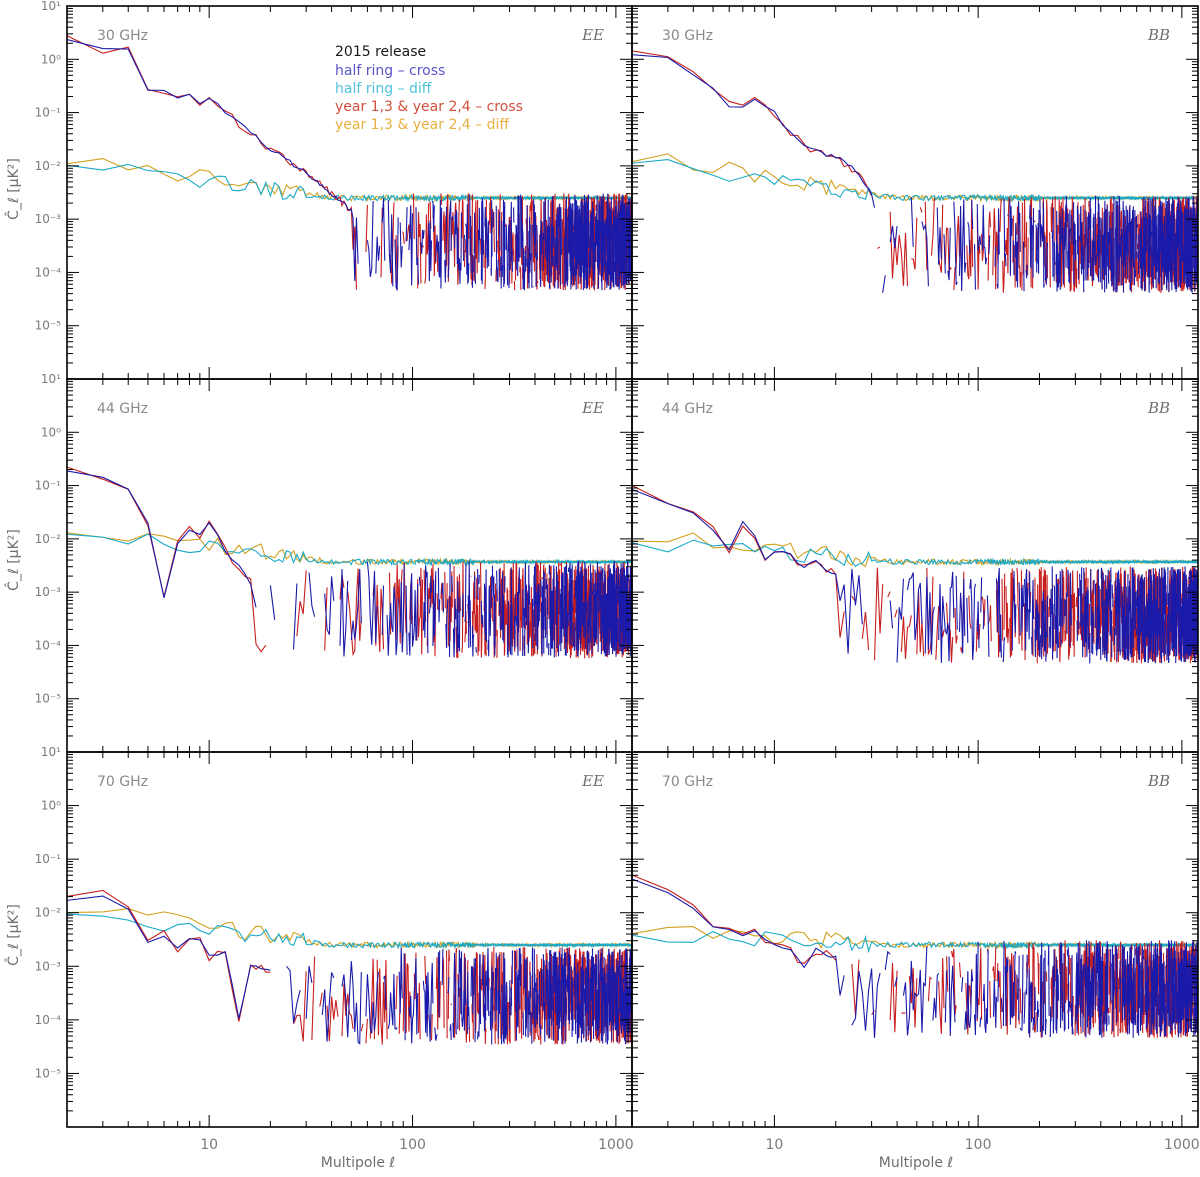  What do you see at coordinates (774, 1145) in the screenshot?
I see `x-tick-label: 10` at bounding box center [774, 1145].